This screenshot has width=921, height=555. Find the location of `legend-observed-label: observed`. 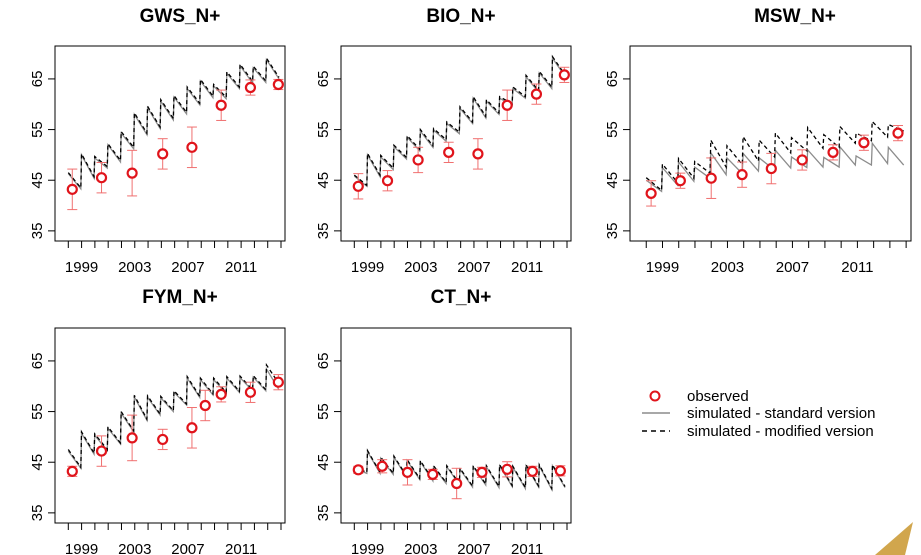

legend-observed-label: observed is located at coordinates (718, 396).